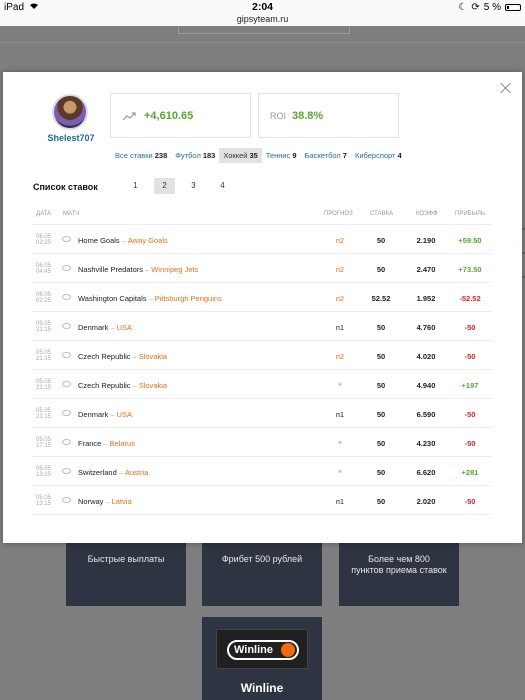  What do you see at coordinates (262, 326) in the screenshot?
I see `table-row: 05.05 21:15 Denmark – USA п1 50 4.760 -50` at bounding box center [262, 326].